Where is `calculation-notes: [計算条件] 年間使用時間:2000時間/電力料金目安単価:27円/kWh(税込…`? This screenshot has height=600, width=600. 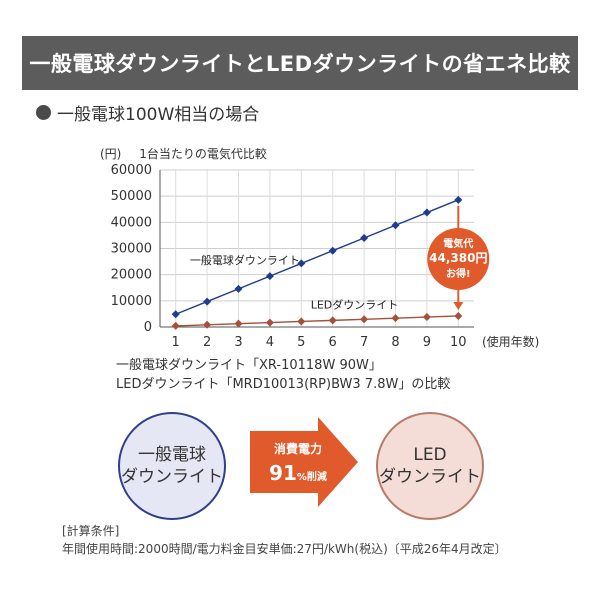
calculation-notes: [計算条件] 年間使用時間:2000時間/電力料金目安単価:27円/kWh(税込… is located at coordinates (284, 540).